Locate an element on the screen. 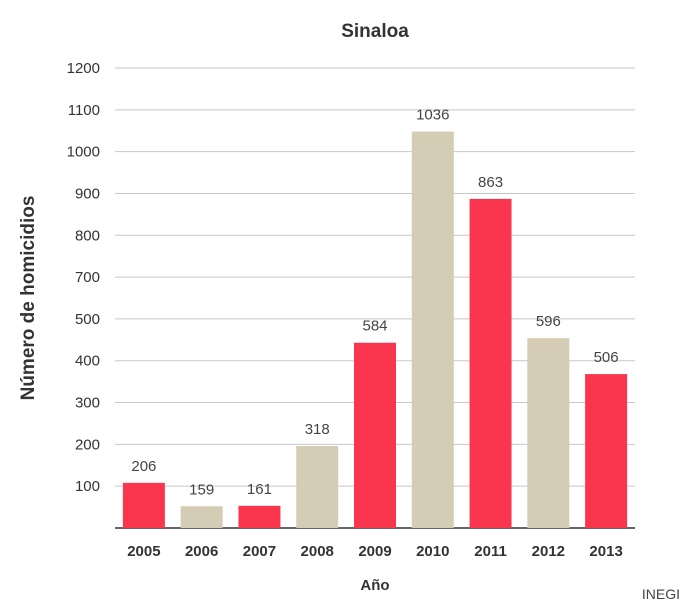 This screenshot has height=613, width=700. data-label-2009: 584 is located at coordinates (374, 326).